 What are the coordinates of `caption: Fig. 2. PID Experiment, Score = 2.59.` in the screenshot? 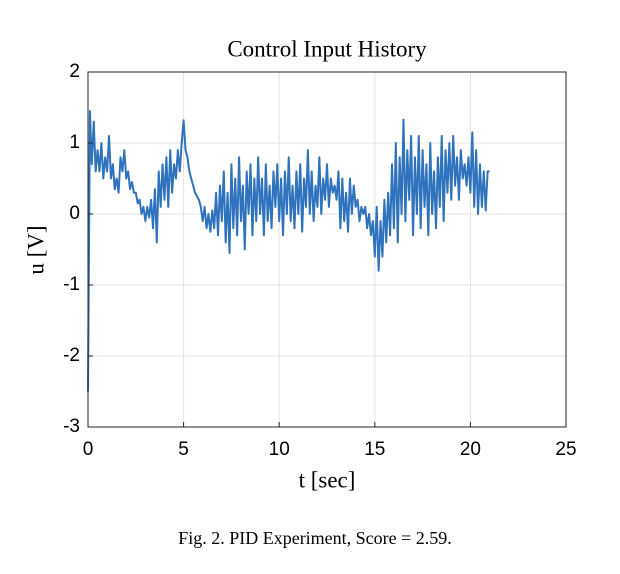 It's located at (315, 538).